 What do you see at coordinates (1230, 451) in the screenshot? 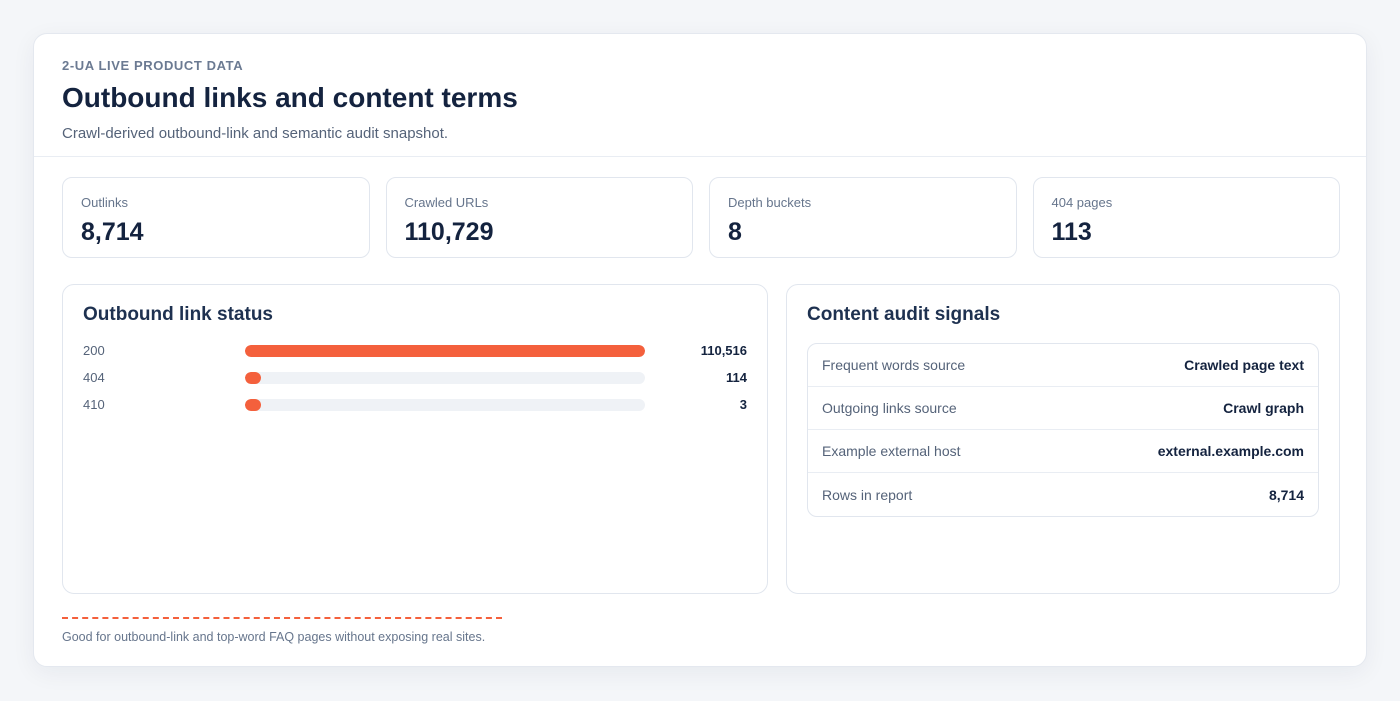
I see `signal-value: external.example.com` at bounding box center [1230, 451].